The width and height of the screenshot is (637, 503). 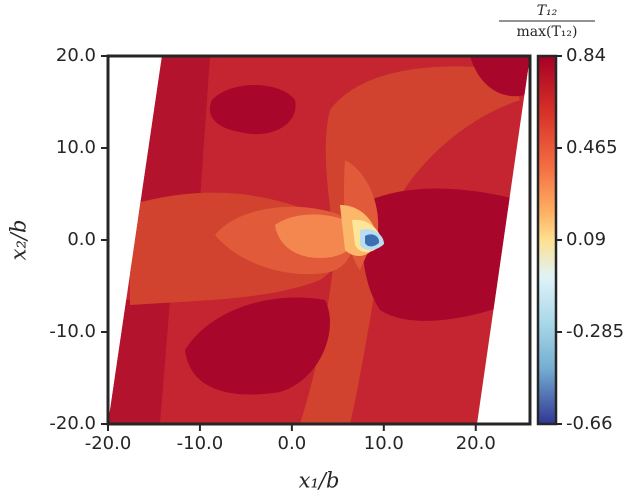 I want to click on x-tick-label: -20.0, so click(x=108, y=443).